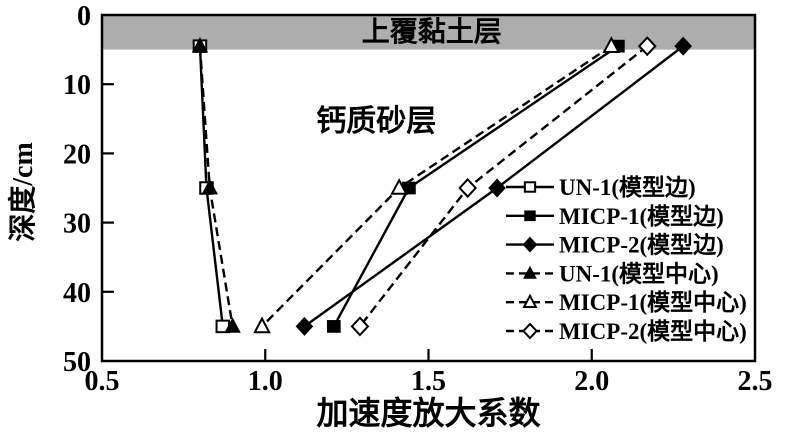 Image resolution: width=803 pixels, height=435 pixels. I want to click on sand-layer-label: 钙质砂层, so click(376, 121).